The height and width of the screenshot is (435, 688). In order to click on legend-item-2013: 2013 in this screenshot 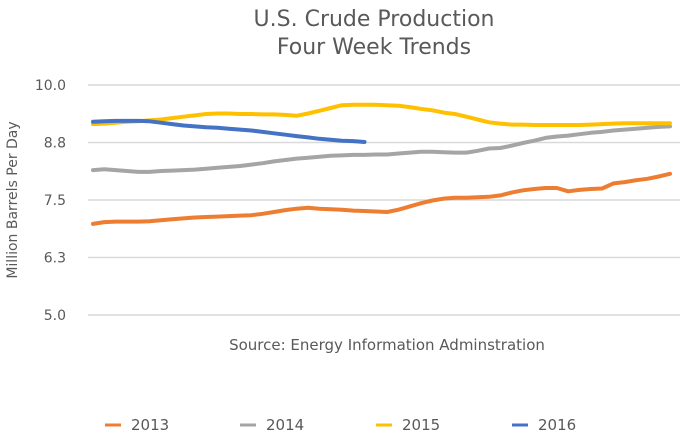, I will do `click(137, 425)`.